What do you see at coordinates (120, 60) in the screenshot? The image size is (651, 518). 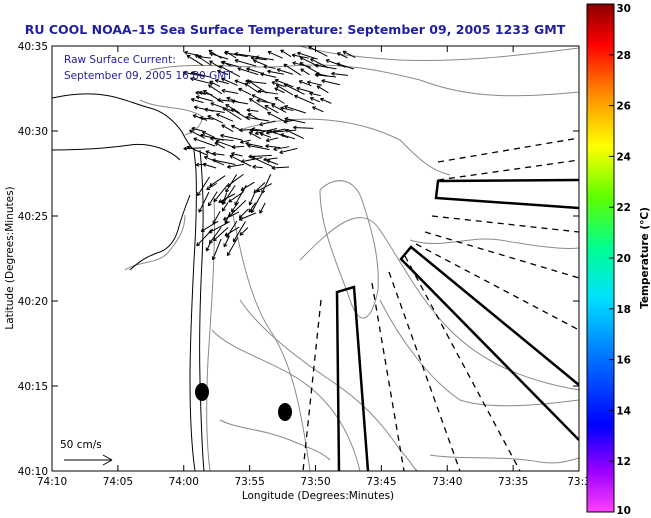 I see `annotation-line1: Raw Surface Current:` at bounding box center [120, 60].